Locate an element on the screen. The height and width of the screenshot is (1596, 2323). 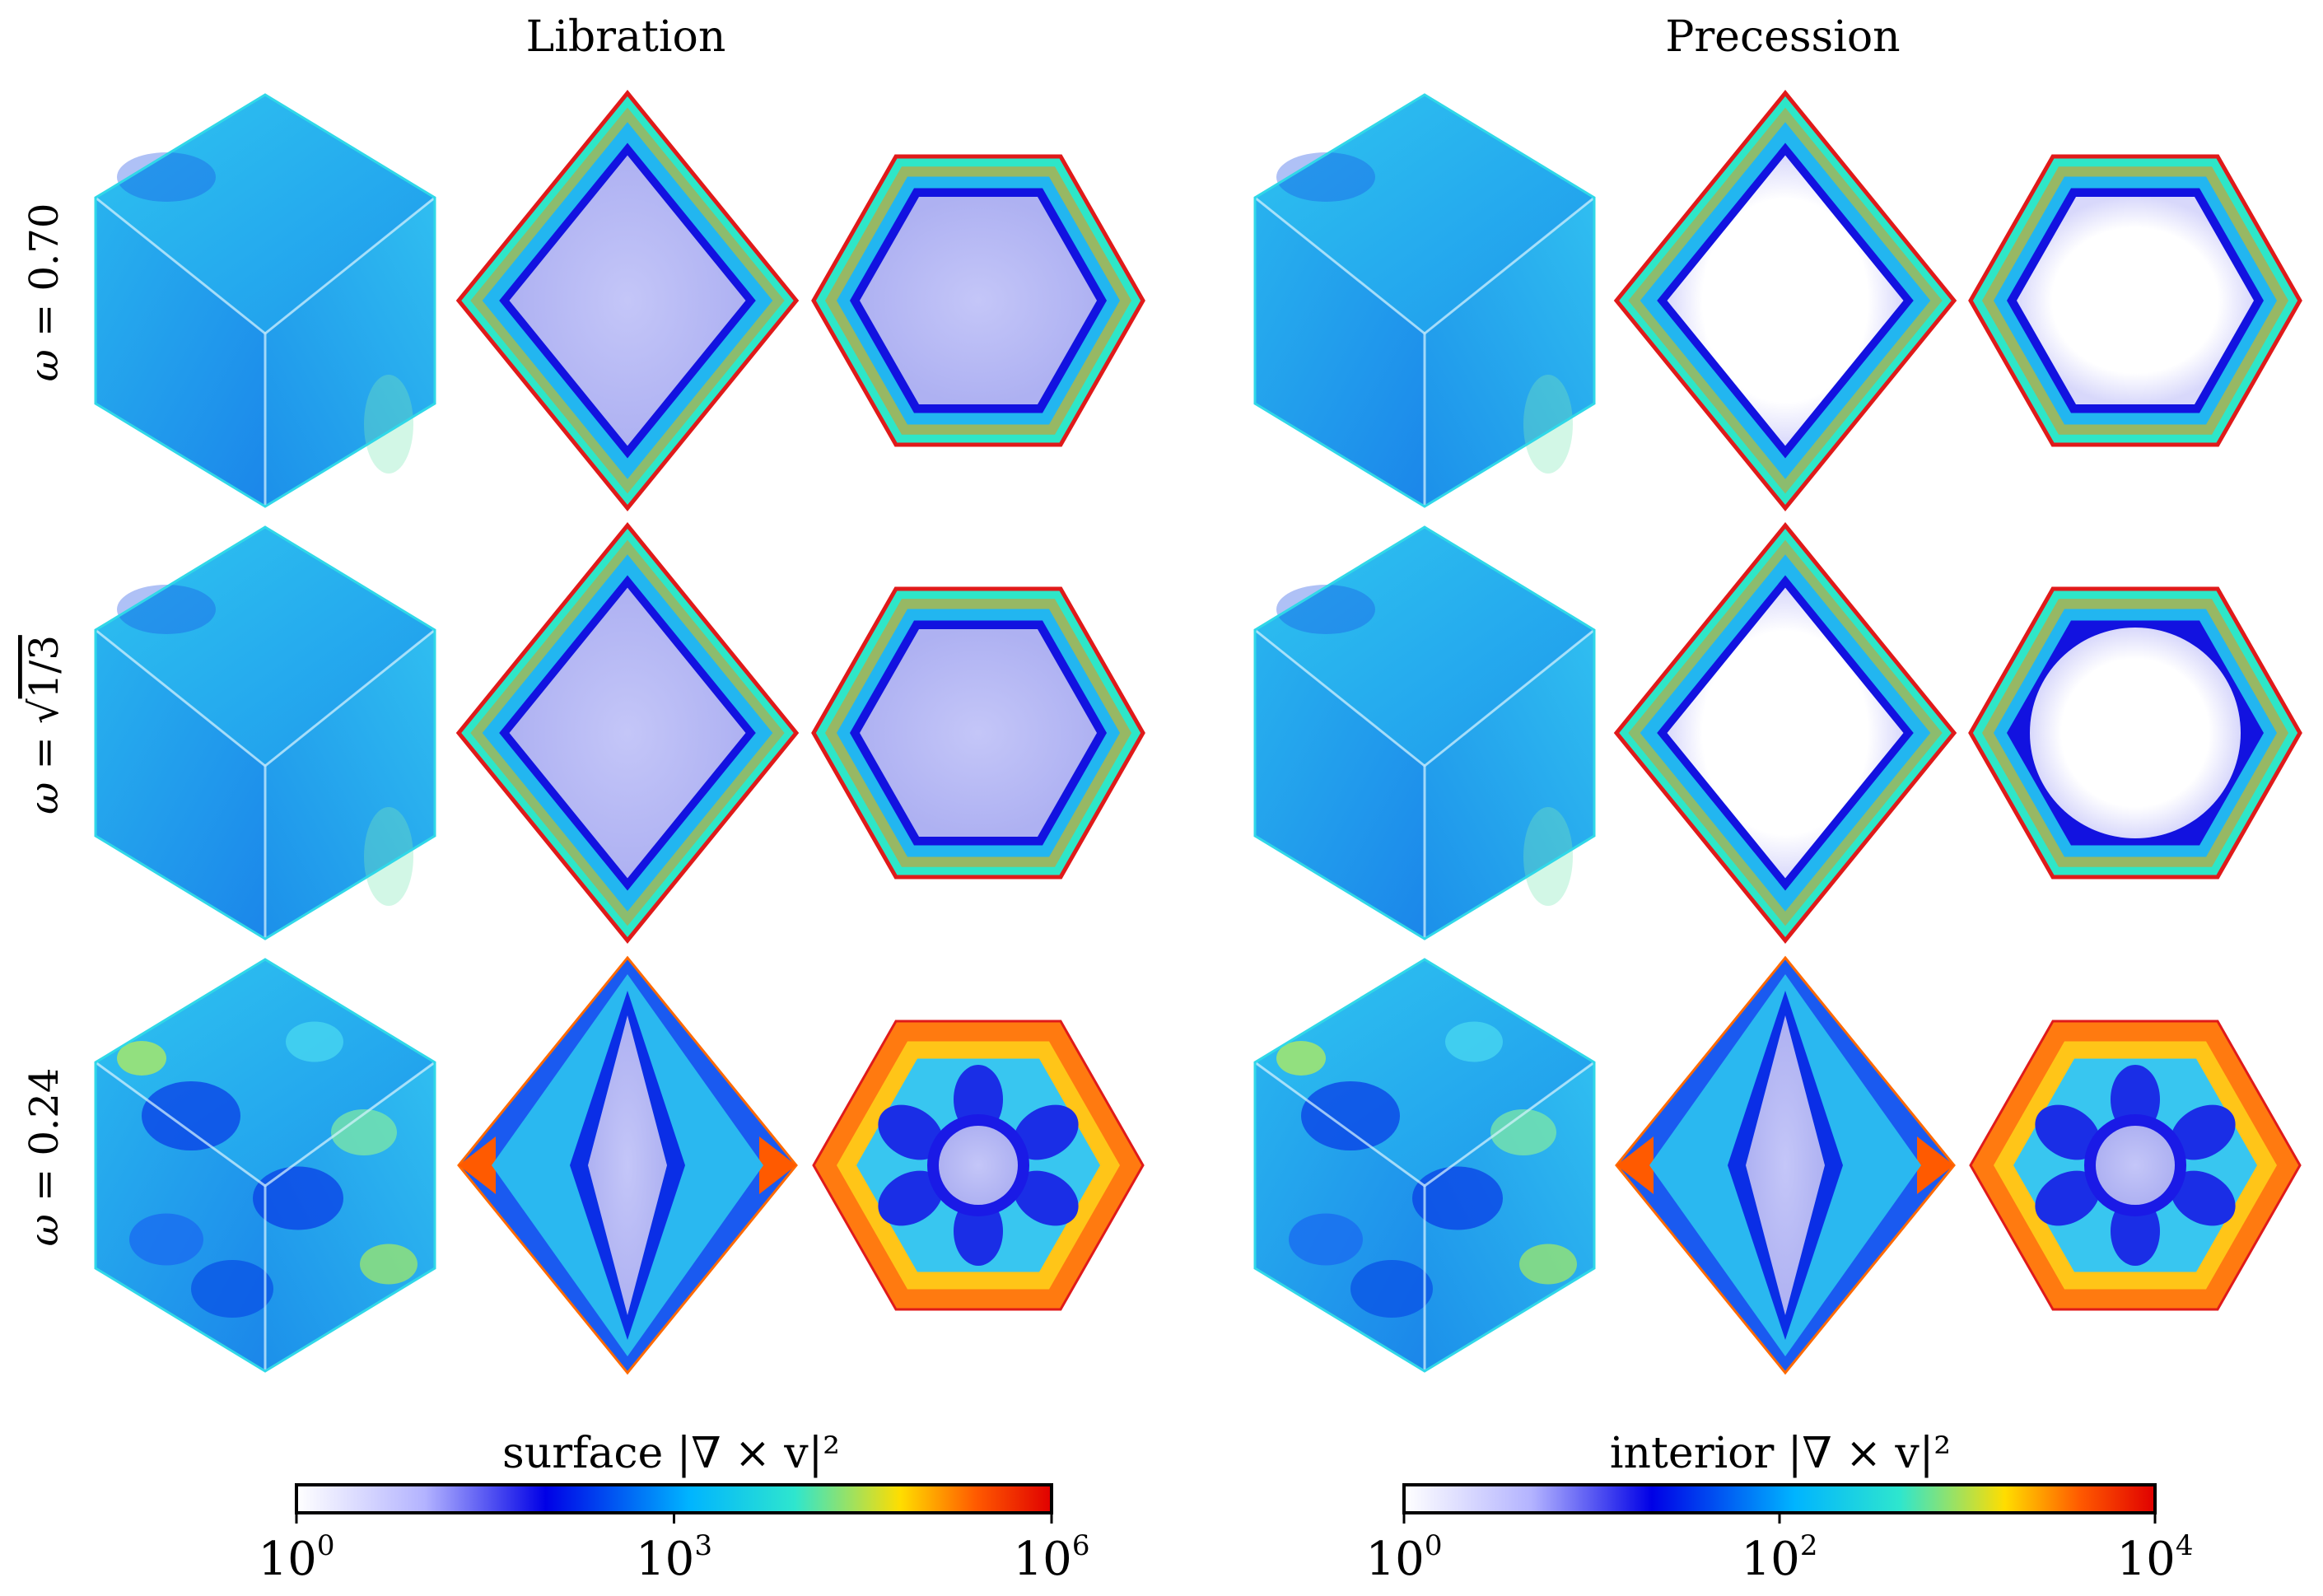
row-label-1: ω = 0.70 is located at coordinates (44, 292).